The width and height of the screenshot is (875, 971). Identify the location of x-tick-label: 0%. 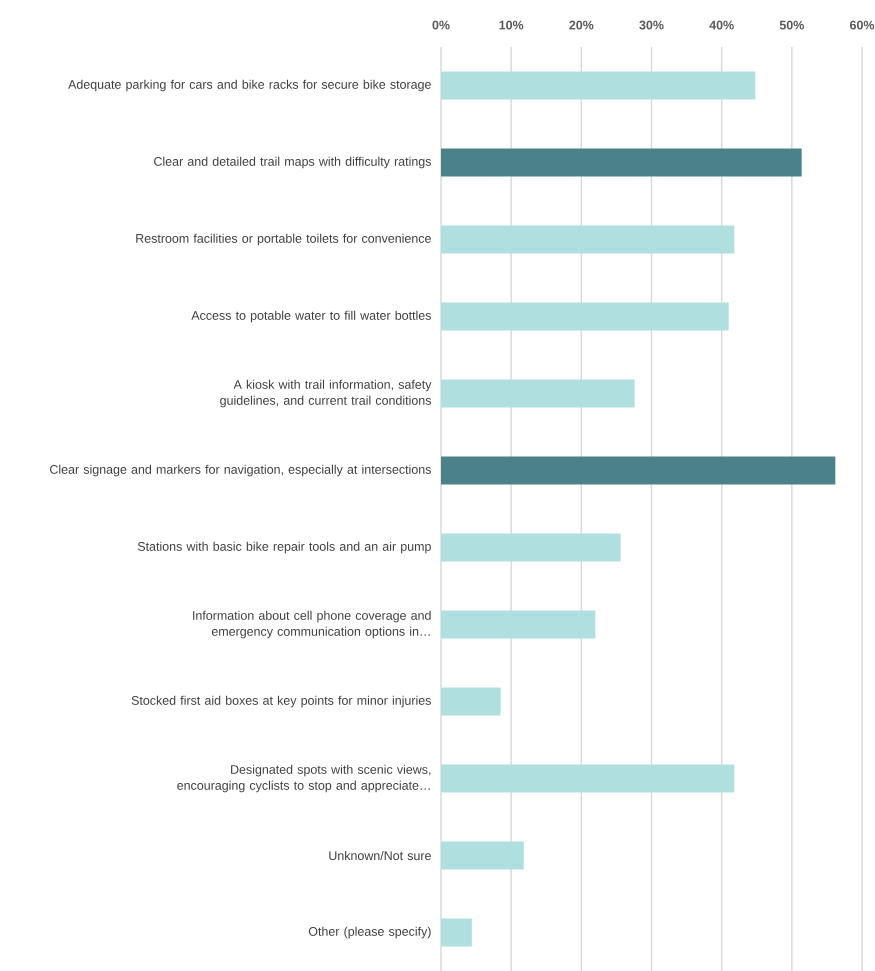
(441, 25).